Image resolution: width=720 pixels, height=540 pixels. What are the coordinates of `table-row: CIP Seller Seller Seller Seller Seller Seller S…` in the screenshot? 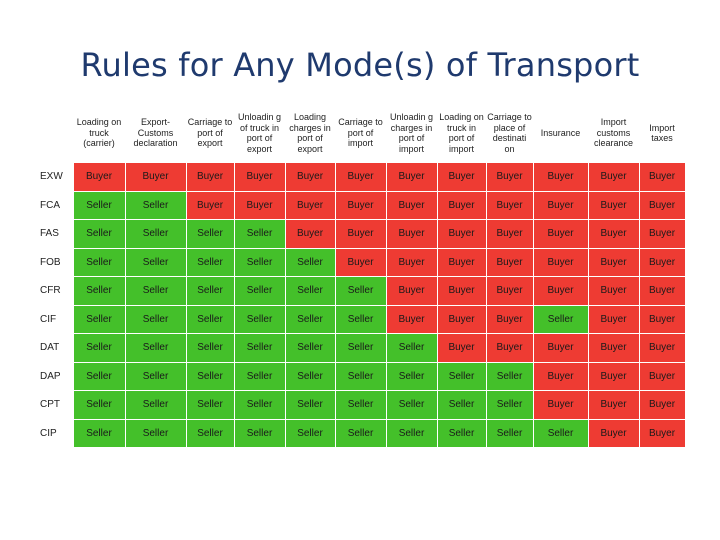 It's located at (361, 433).